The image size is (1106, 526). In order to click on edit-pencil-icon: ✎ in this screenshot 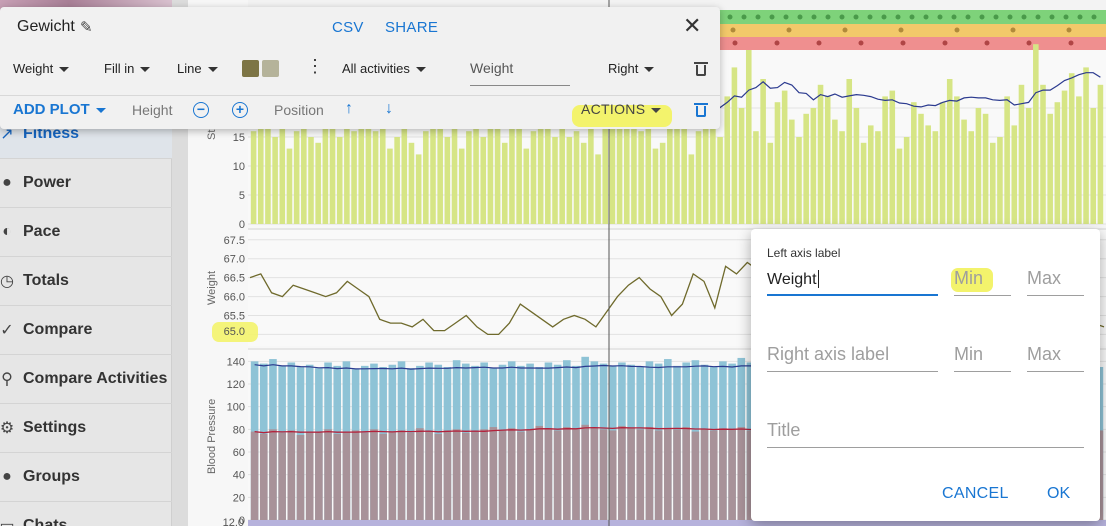, I will do `click(86, 27)`.